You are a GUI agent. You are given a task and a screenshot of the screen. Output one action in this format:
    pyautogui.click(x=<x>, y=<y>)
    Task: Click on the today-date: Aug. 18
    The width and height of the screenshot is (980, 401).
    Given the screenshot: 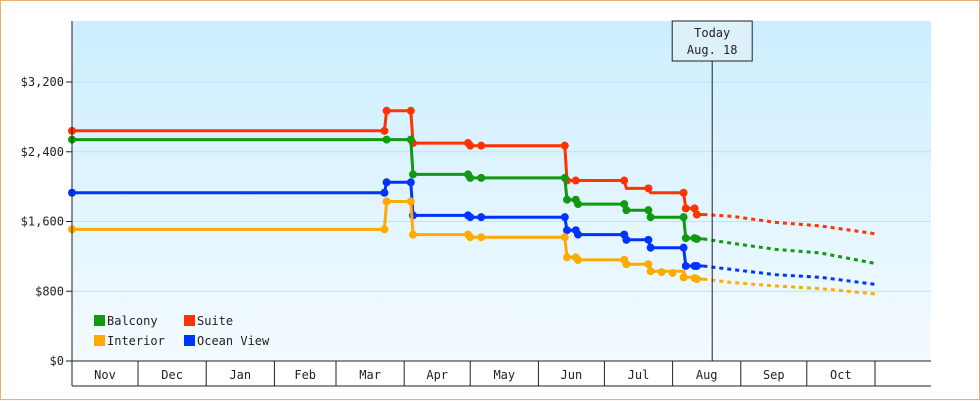 What is the action you would take?
    pyautogui.click(x=712, y=50)
    